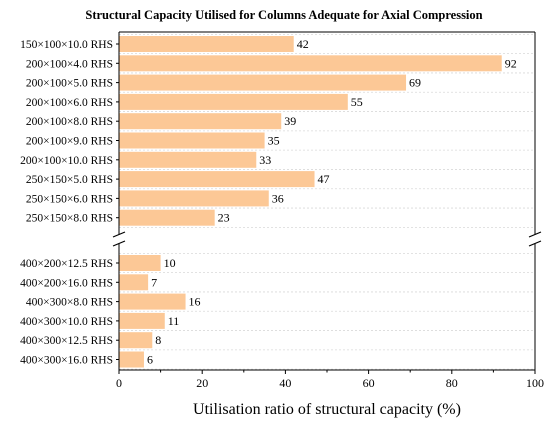 This screenshot has height=426, width=550. What do you see at coordinates (224, 218) in the screenshot?
I see `data-label: 23` at bounding box center [224, 218].